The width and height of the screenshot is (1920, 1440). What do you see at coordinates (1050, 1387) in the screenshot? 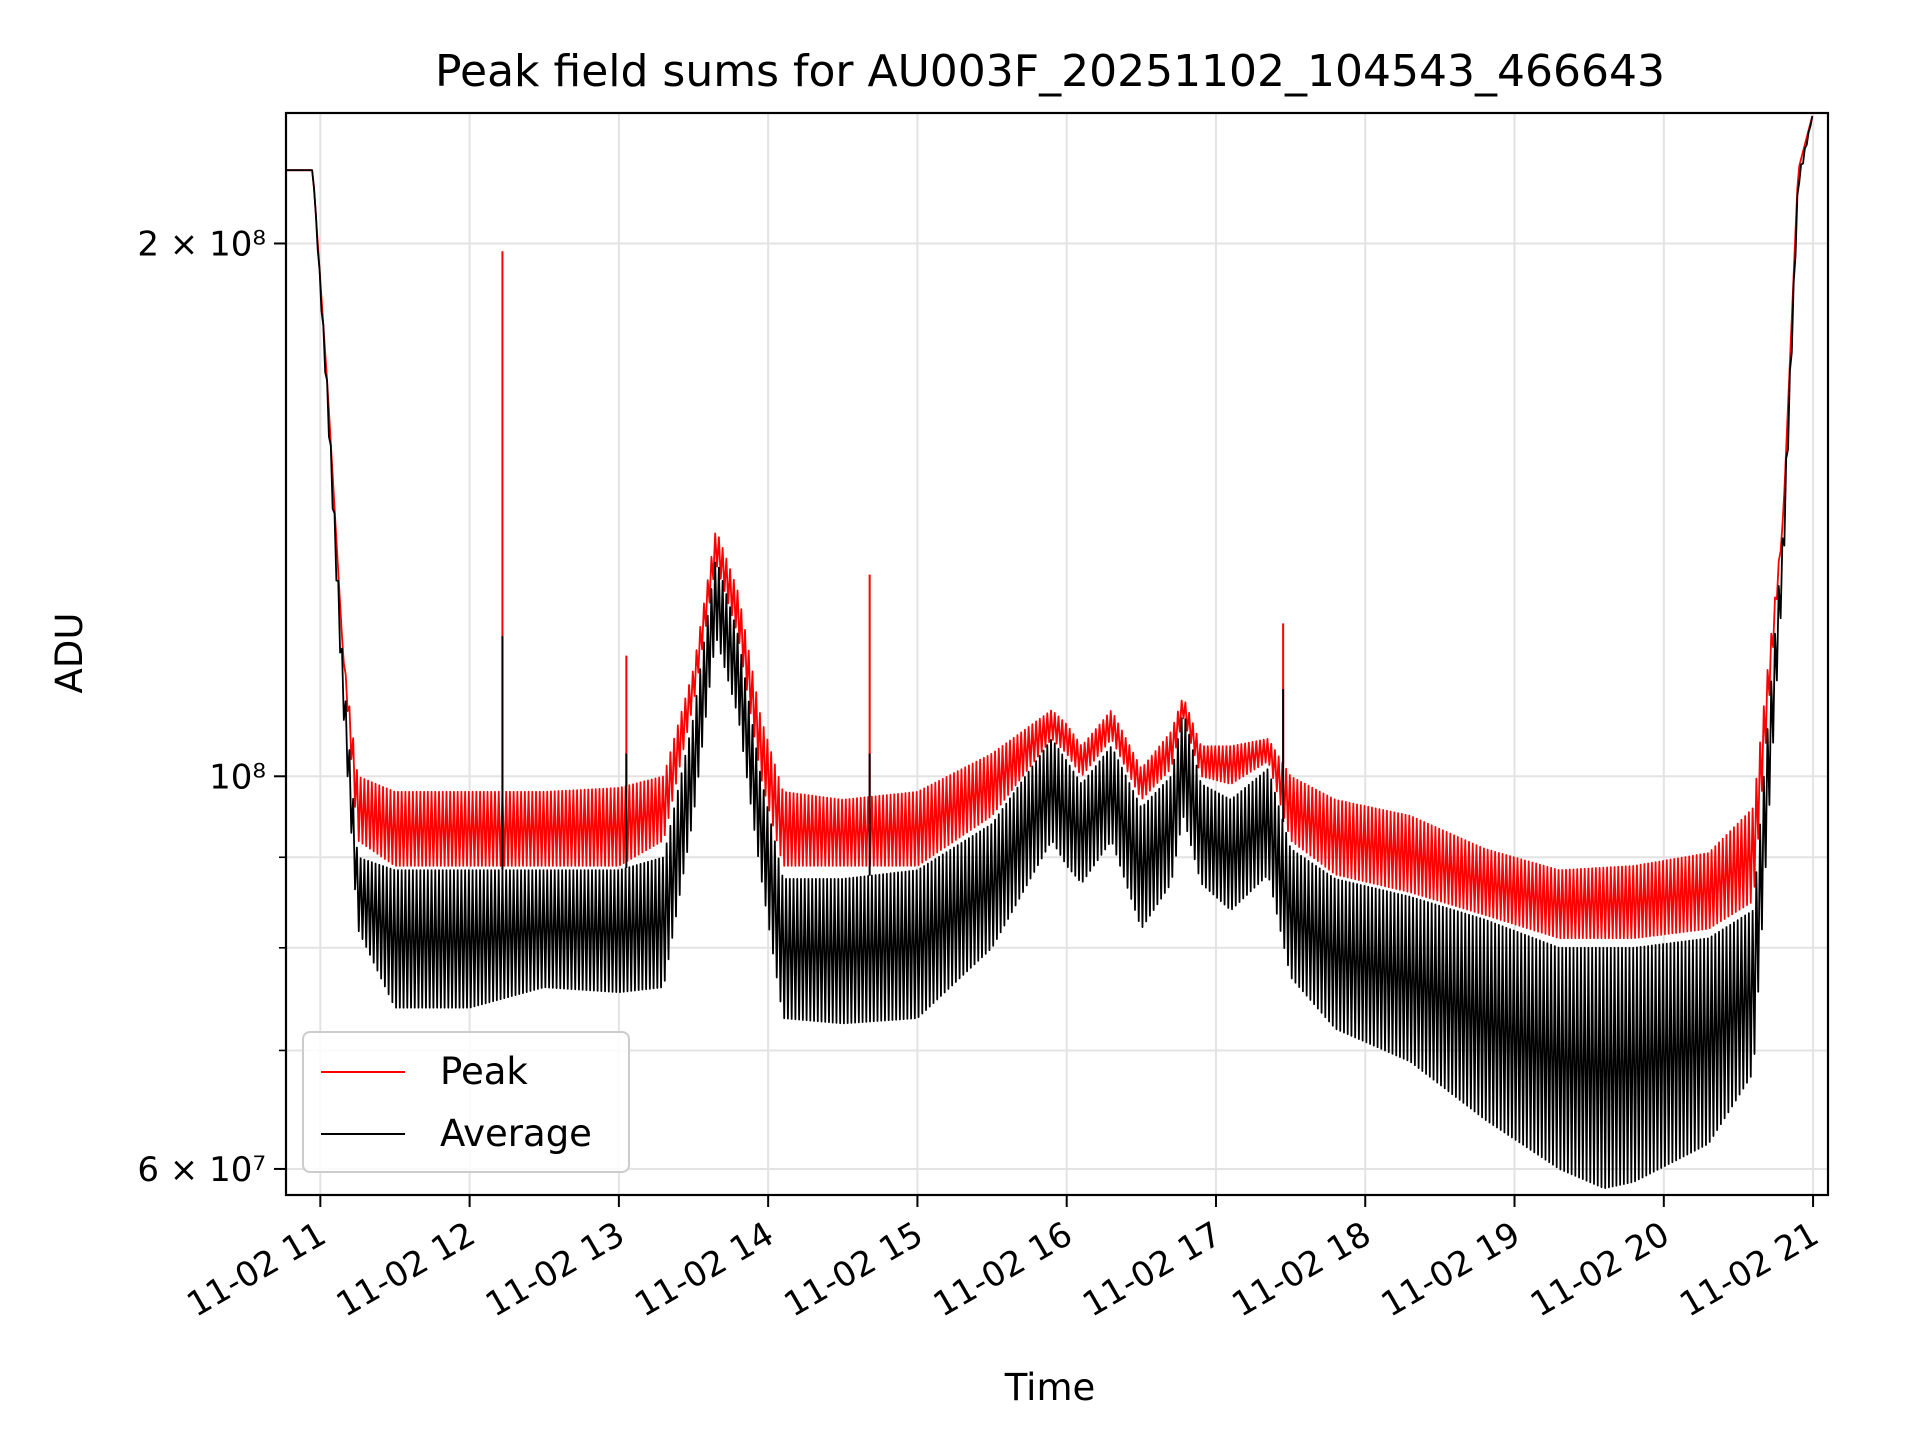
I see `x-axis-label: Time` at bounding box center [1050, 1387].